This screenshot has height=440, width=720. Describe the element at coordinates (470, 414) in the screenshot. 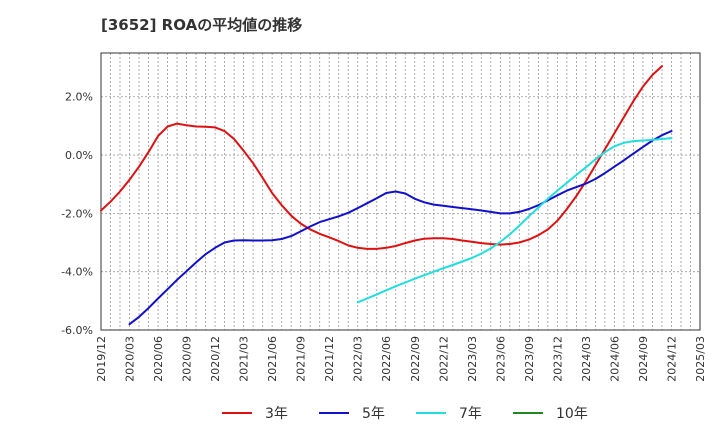

I see `legend-label: 7年` at that location.